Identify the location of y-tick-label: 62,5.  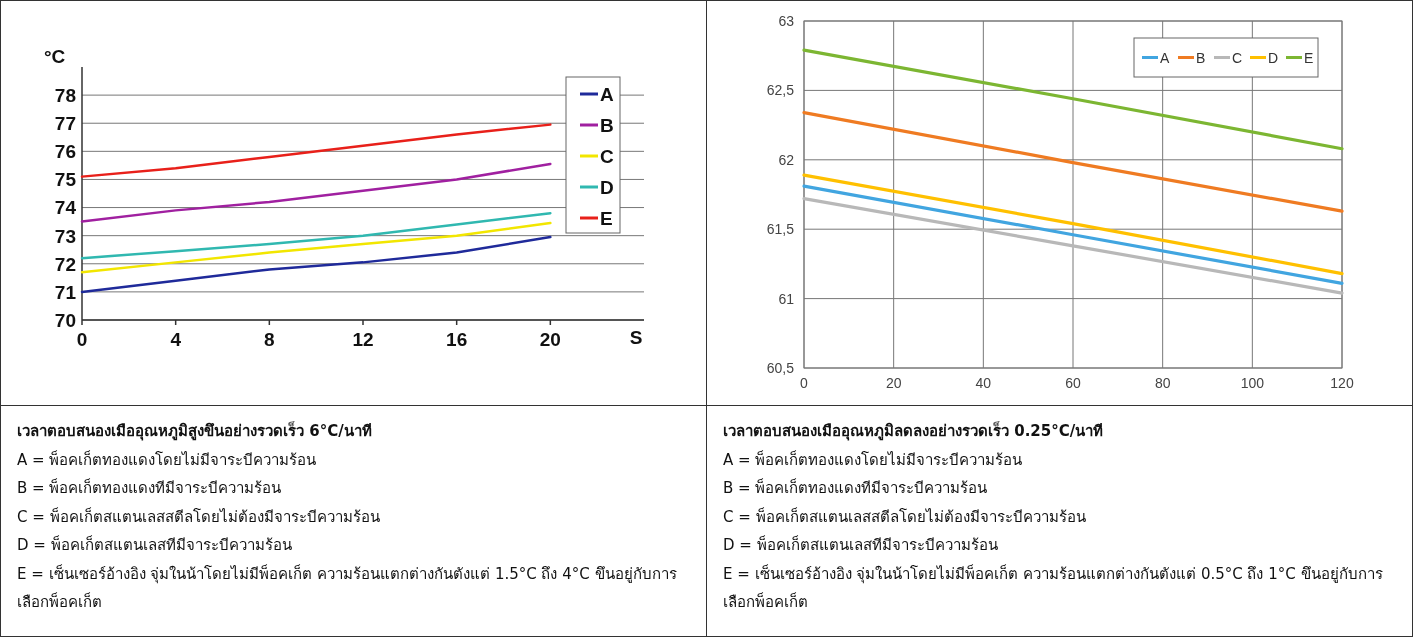
(780, 90).